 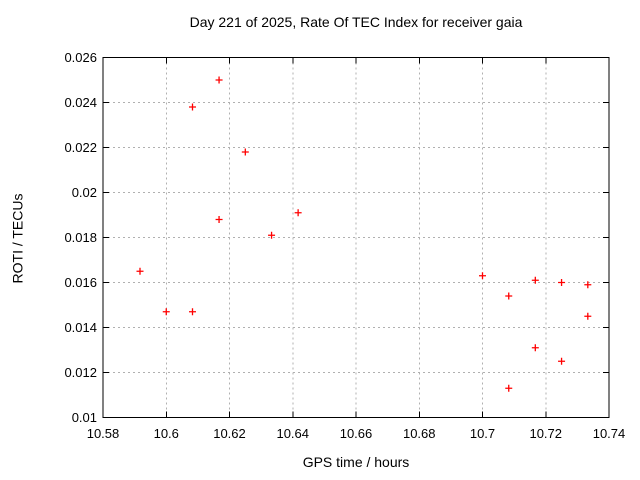 I want to click on y-tick-label: 0.022, so click(x=80, y=147).